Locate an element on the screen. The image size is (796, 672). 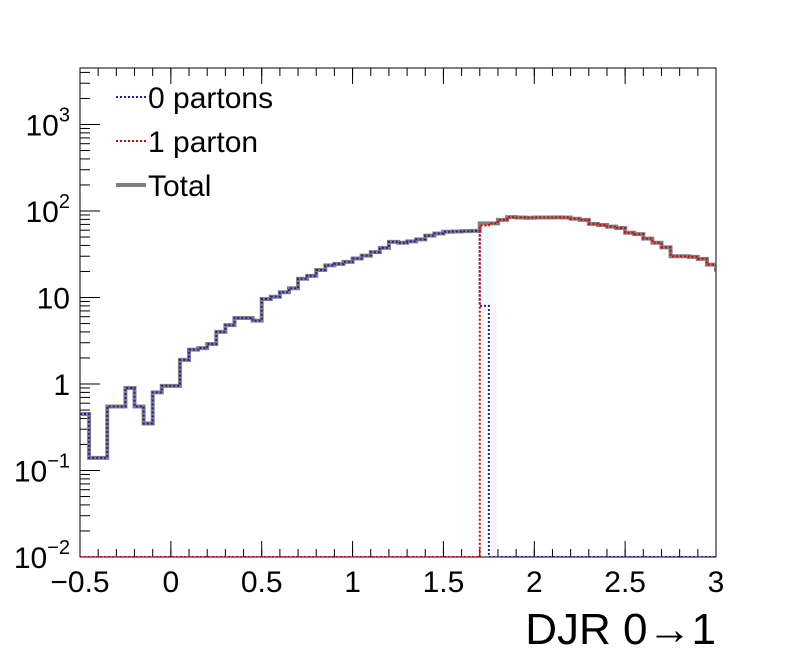
legend: 0 partons 1 parton Total is located at coordinates (194, 142).